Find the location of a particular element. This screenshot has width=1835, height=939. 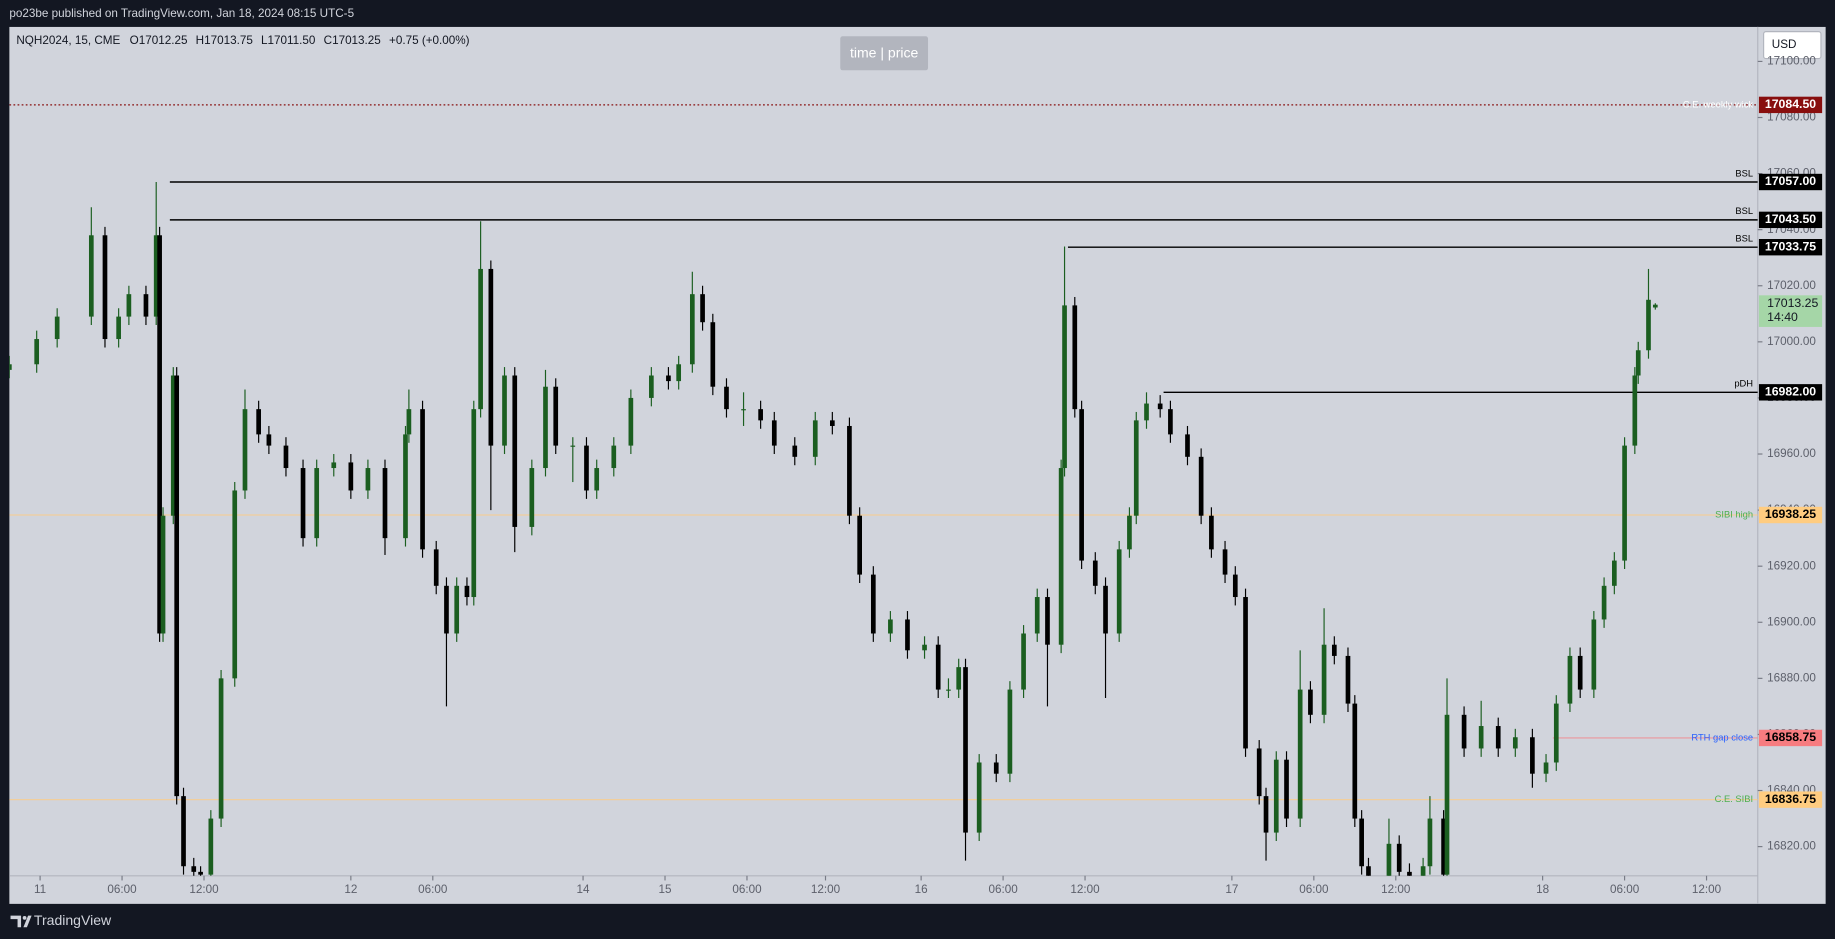

x-tick-label: 12 is located at coordinates (350, 889).